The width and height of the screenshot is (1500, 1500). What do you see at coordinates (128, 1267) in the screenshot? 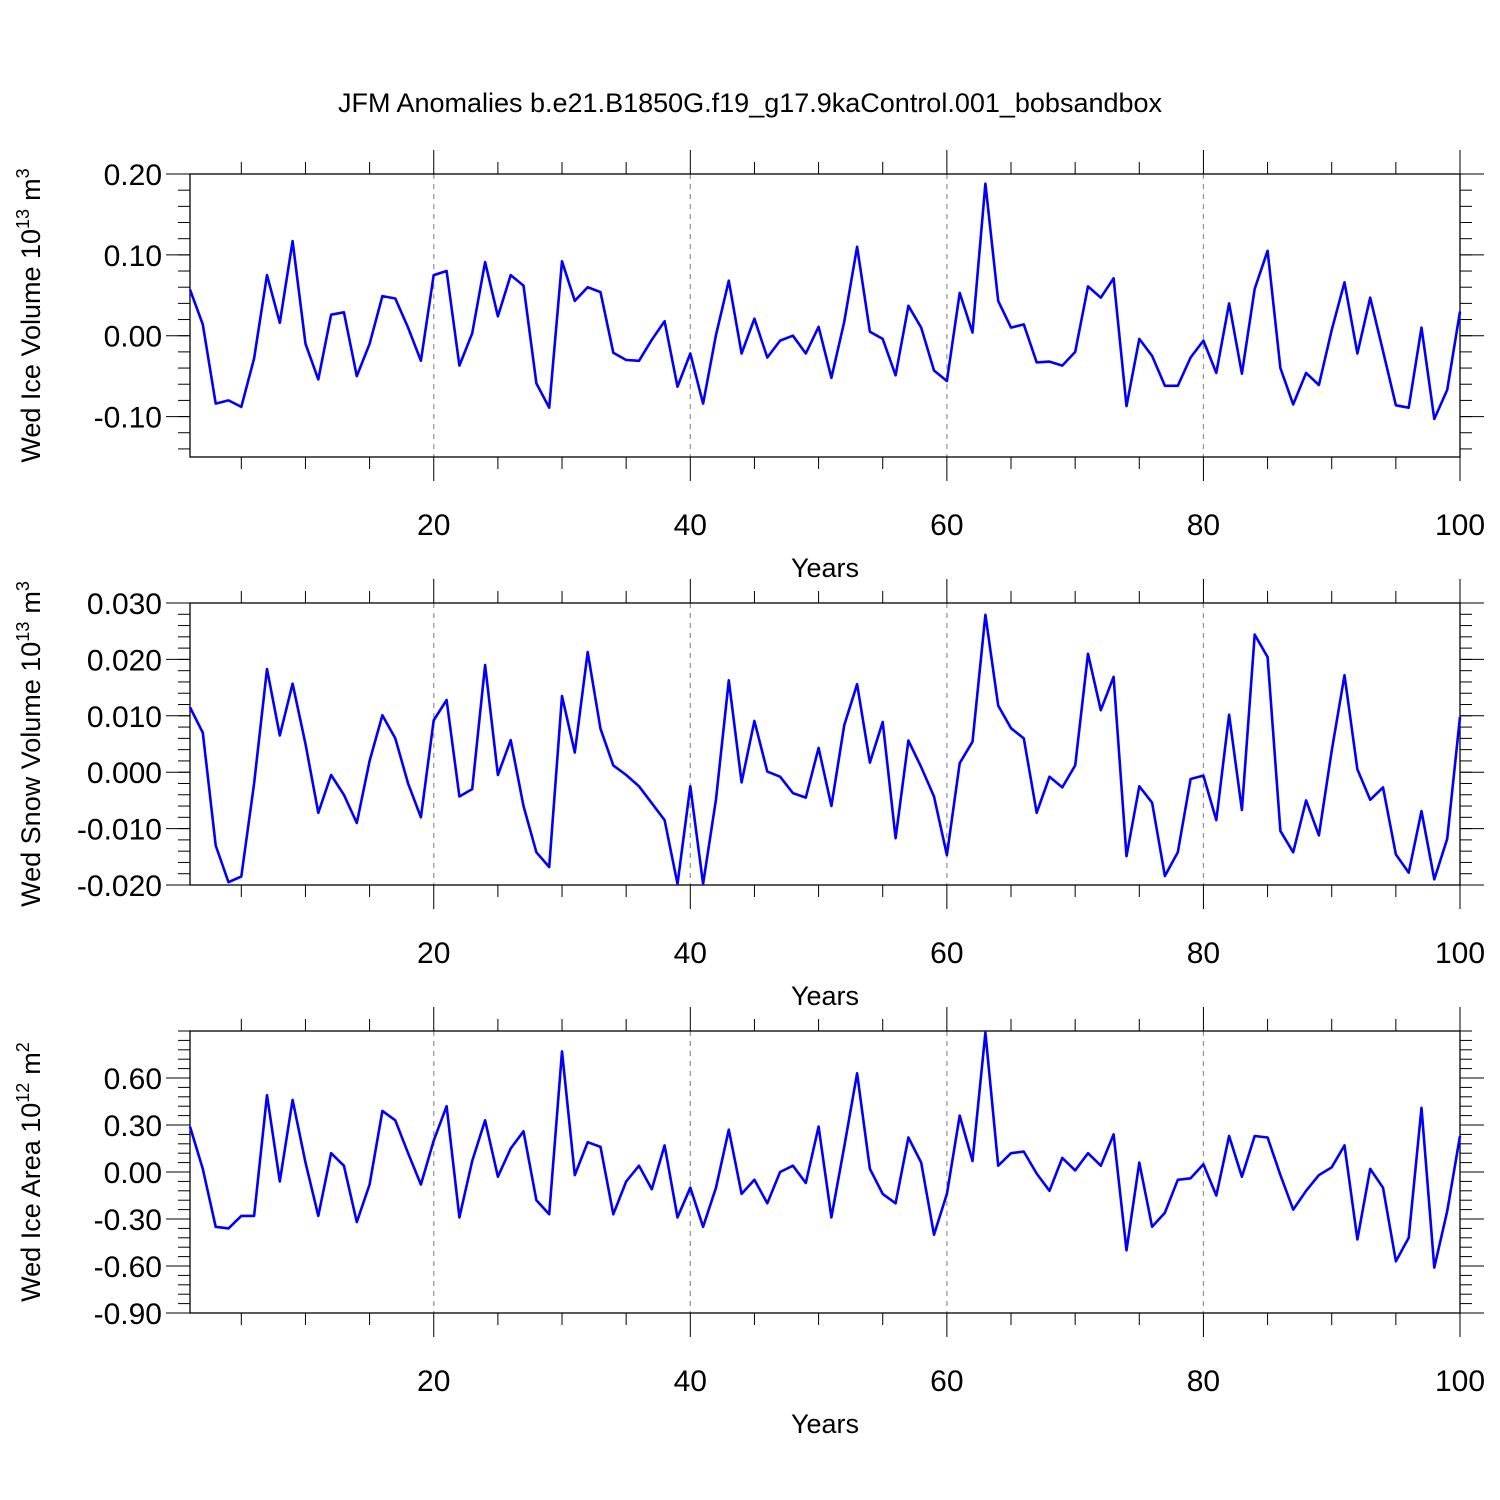
I see `y-tick-label: -0.60` at bounding box center [128, 1267].